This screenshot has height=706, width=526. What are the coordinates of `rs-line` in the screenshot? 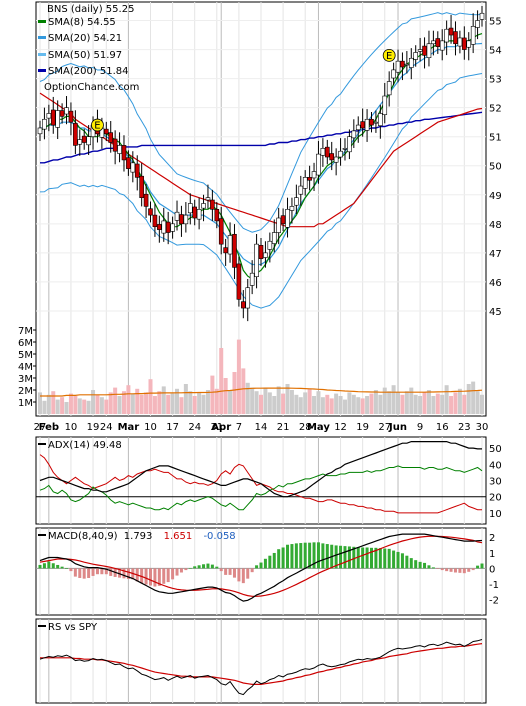 It's located at (261, 667).